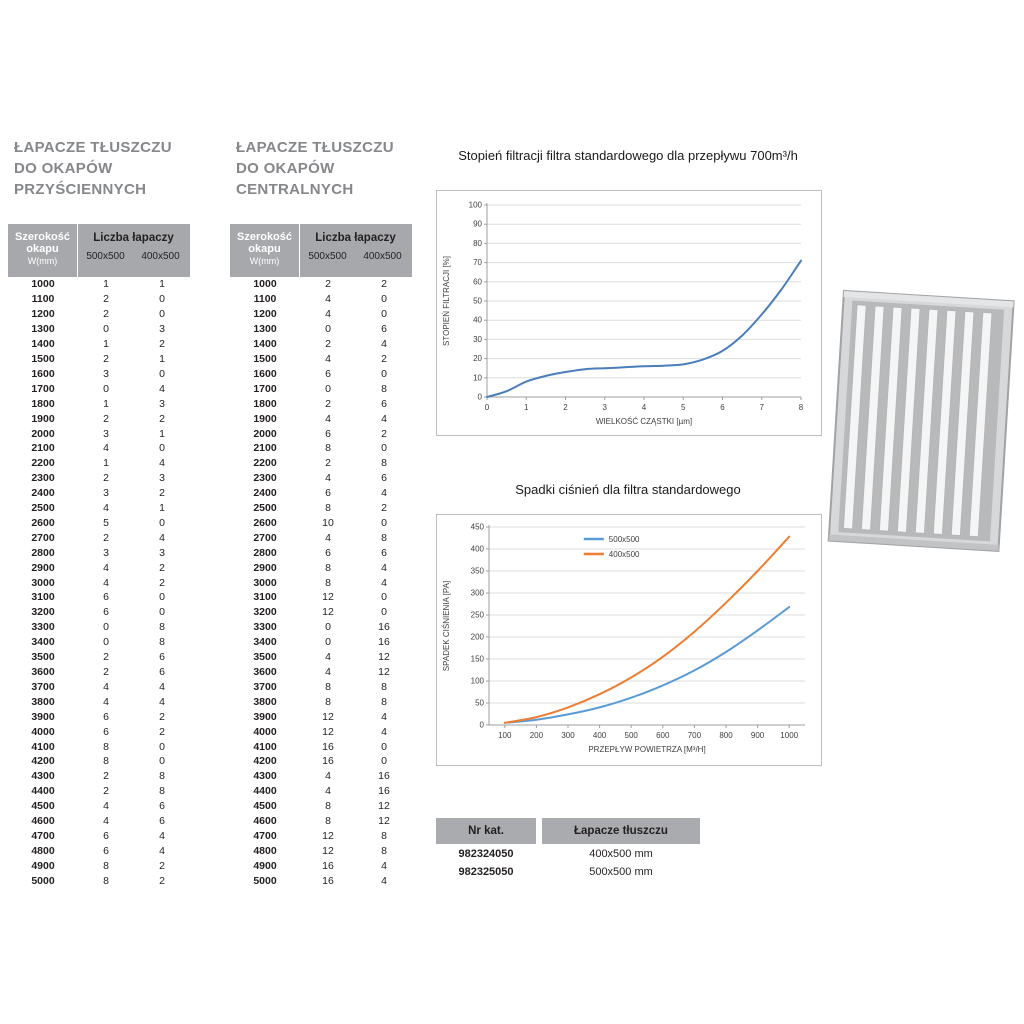 The height and width of the screenshot is (1024, 1024). Describe the element at coordinates (478, 571) in the screenshot. I see `svg-text: 350` at that location.